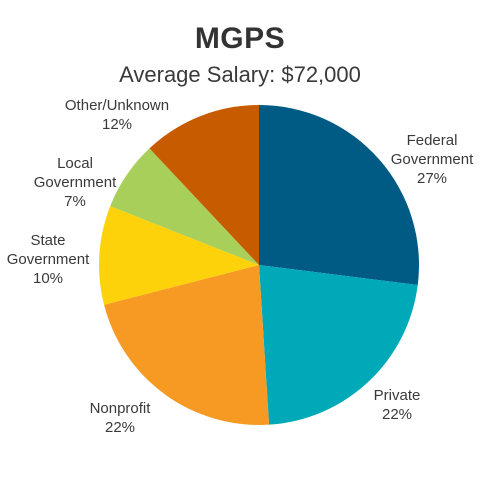 The width and height of the screenshot is (480, 480). I want to click on pie-slice-nonprofit, so click(187, 345).